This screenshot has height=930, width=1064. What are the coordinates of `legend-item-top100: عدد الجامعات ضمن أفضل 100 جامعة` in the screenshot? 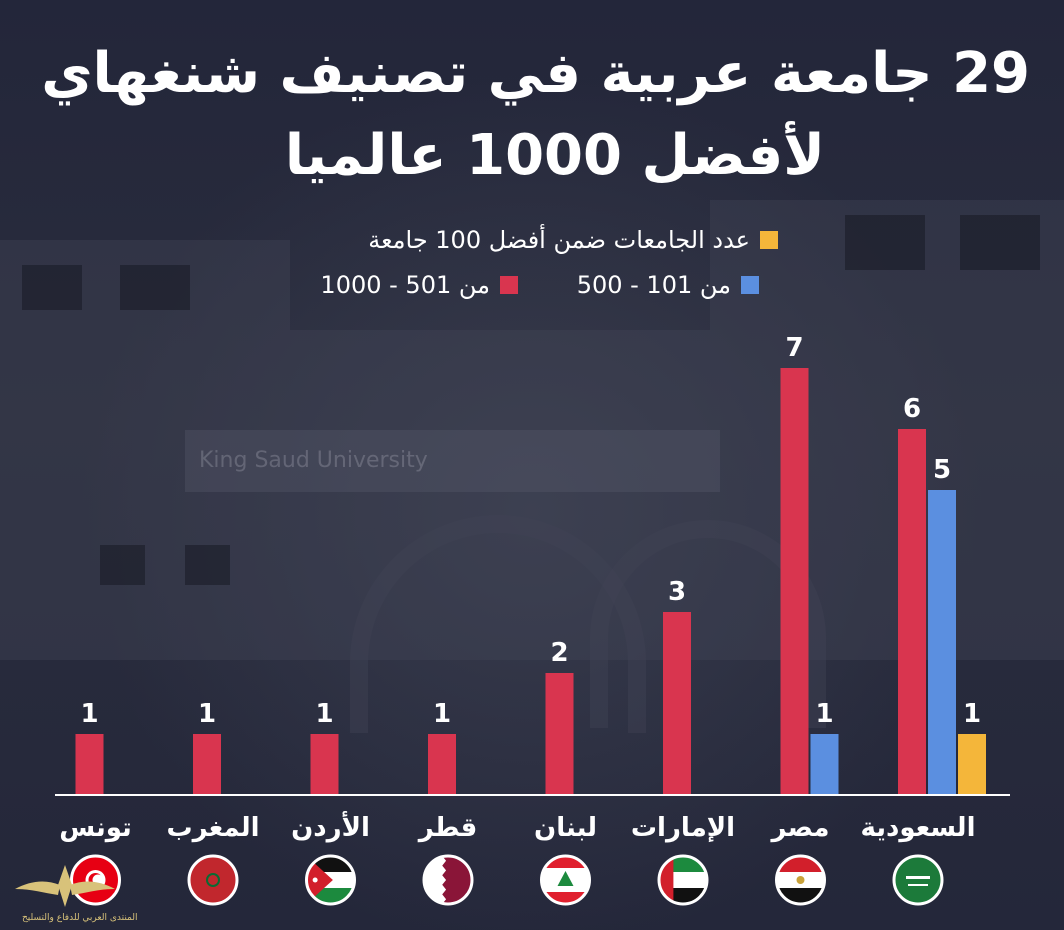 It's located at (573, 240).